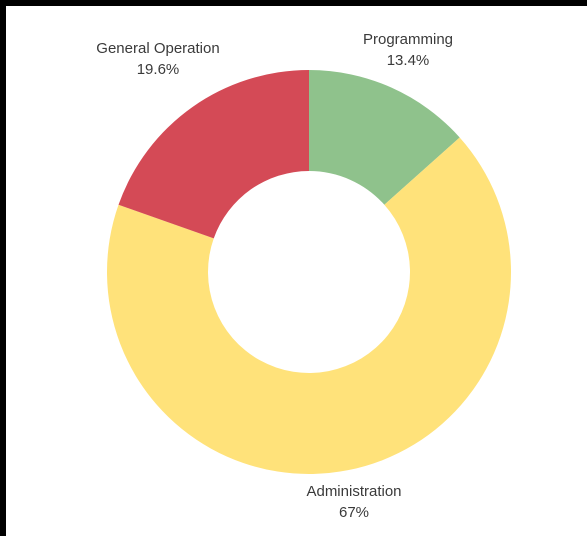  Describe the element at coordinates (384, 137) in the screenshot. I see `slice-programming` at that location.